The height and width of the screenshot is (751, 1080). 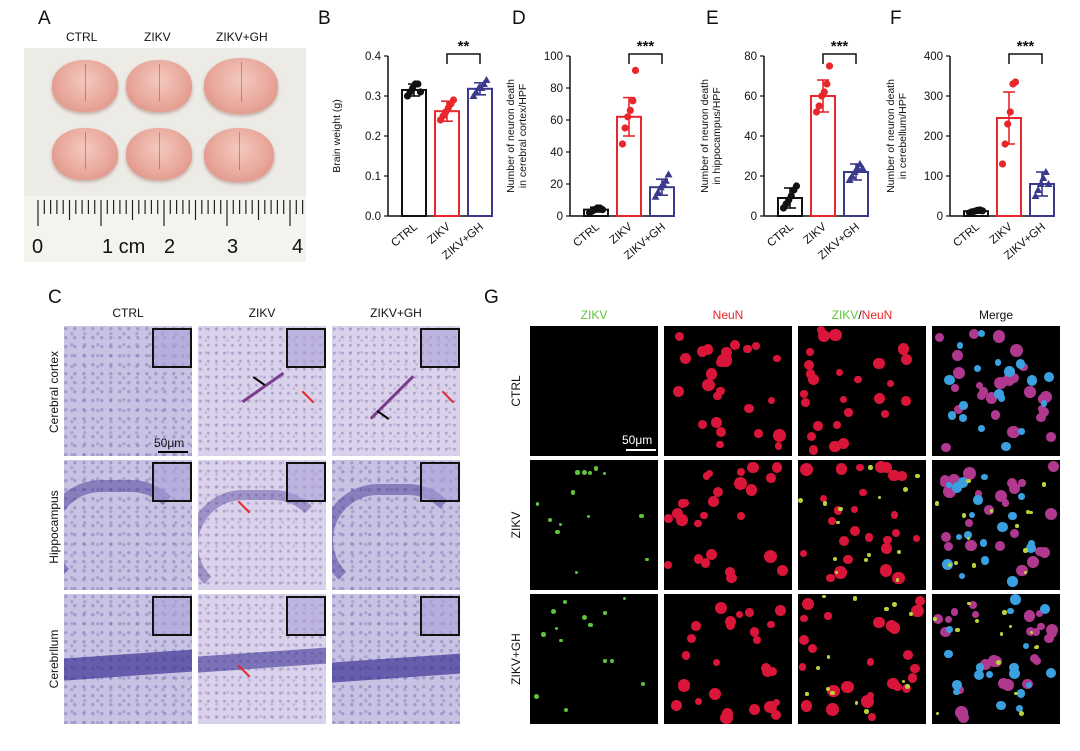 What do you see at coordinates (705, 136) in the screenshot?
I see `y-axis-label: Number of neuron death` at bounding box center [705, 136].